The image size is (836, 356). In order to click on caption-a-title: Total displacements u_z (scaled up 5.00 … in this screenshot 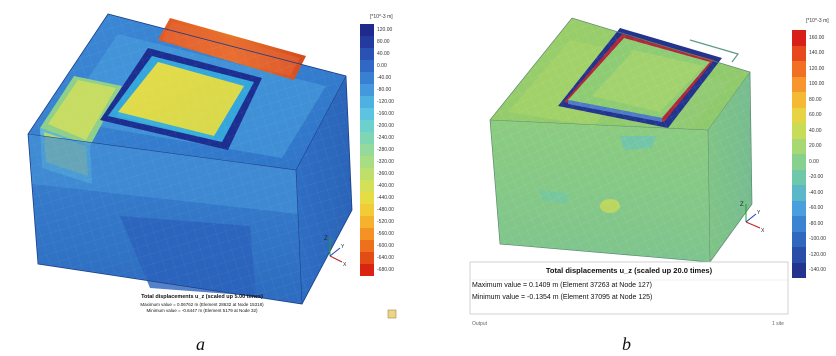, I will do `click(202, 297)`.